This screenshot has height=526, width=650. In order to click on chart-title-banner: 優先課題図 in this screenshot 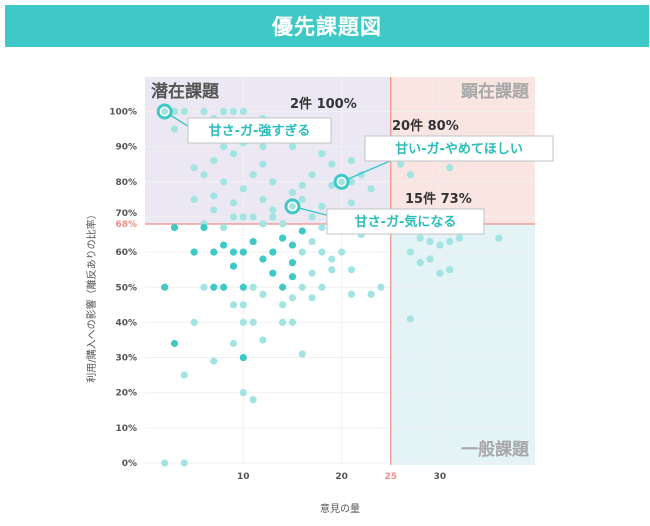, I will do `click(327, 26)`.